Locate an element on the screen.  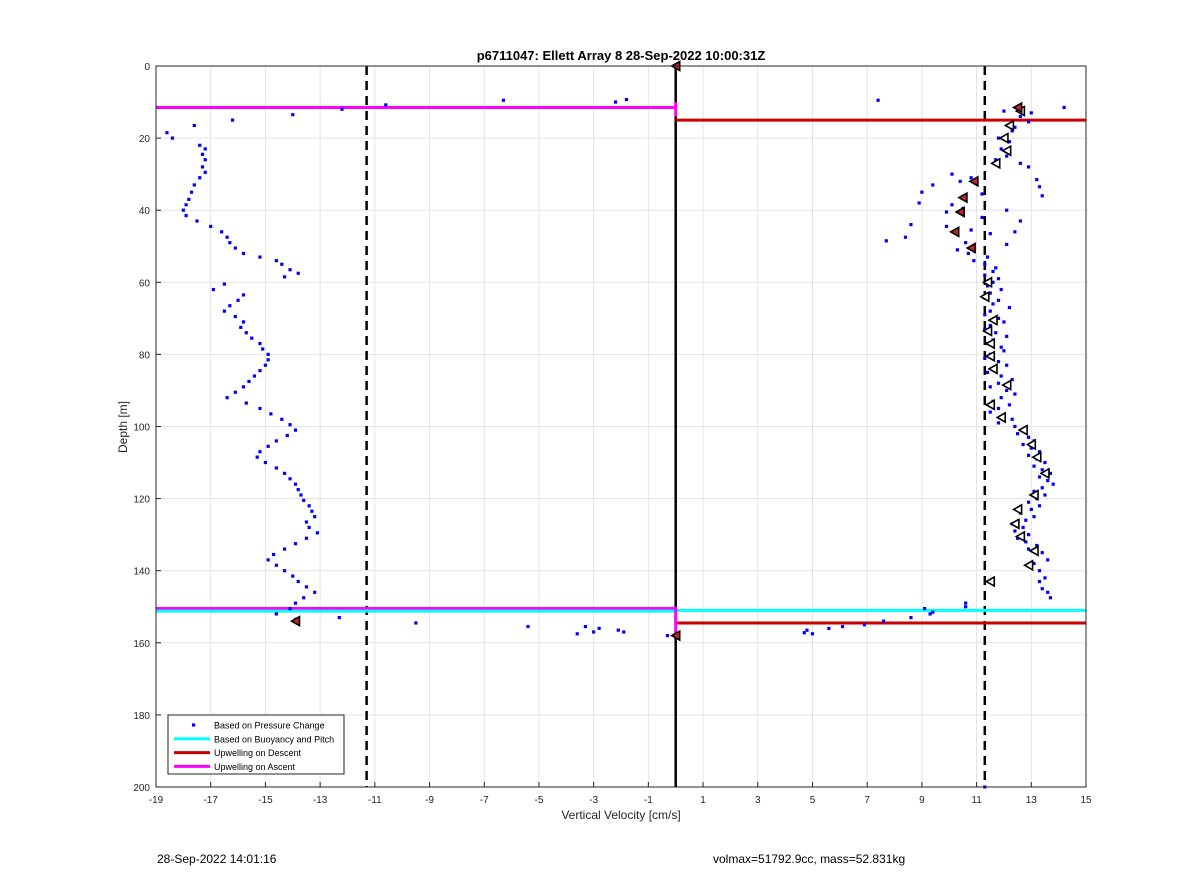
y-tick-label: 180 is located at coordinates (141, 716).